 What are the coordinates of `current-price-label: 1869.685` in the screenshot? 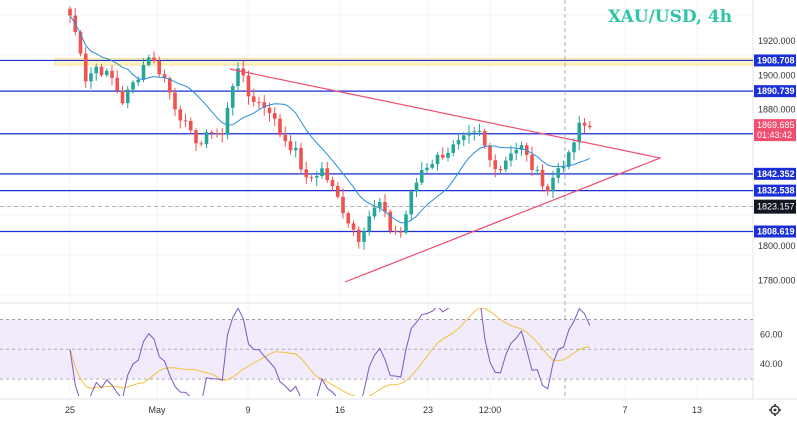 It's located at (776, 125).